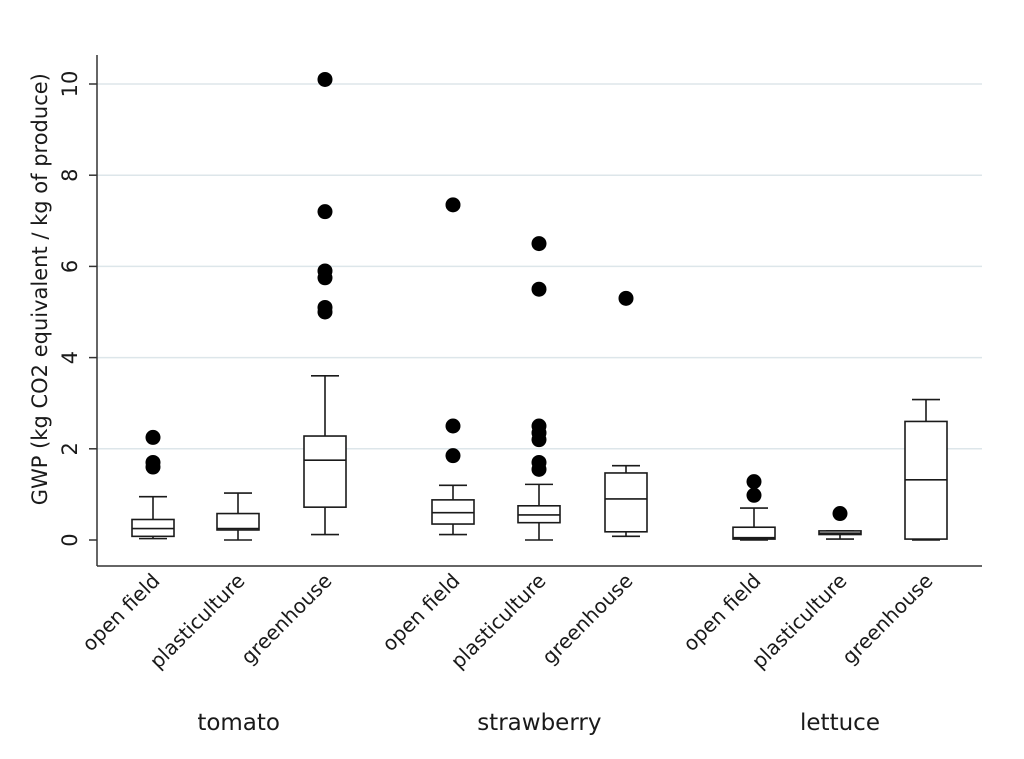 This screenshot has height=759, width=1024. I want to click on box-lettuce-plasticulture, so click(840, 523).